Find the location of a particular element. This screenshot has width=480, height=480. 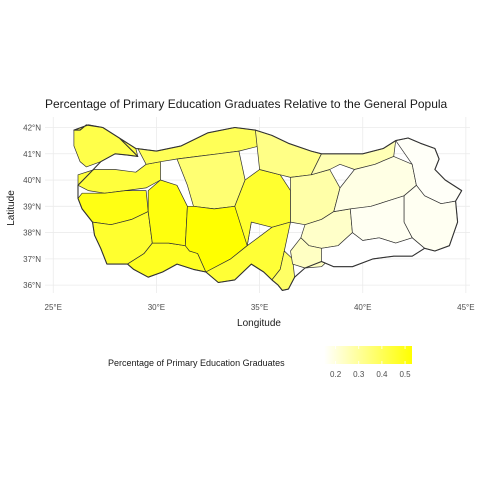

x-axis-title: Longitude is located at coordinates (259, 323).